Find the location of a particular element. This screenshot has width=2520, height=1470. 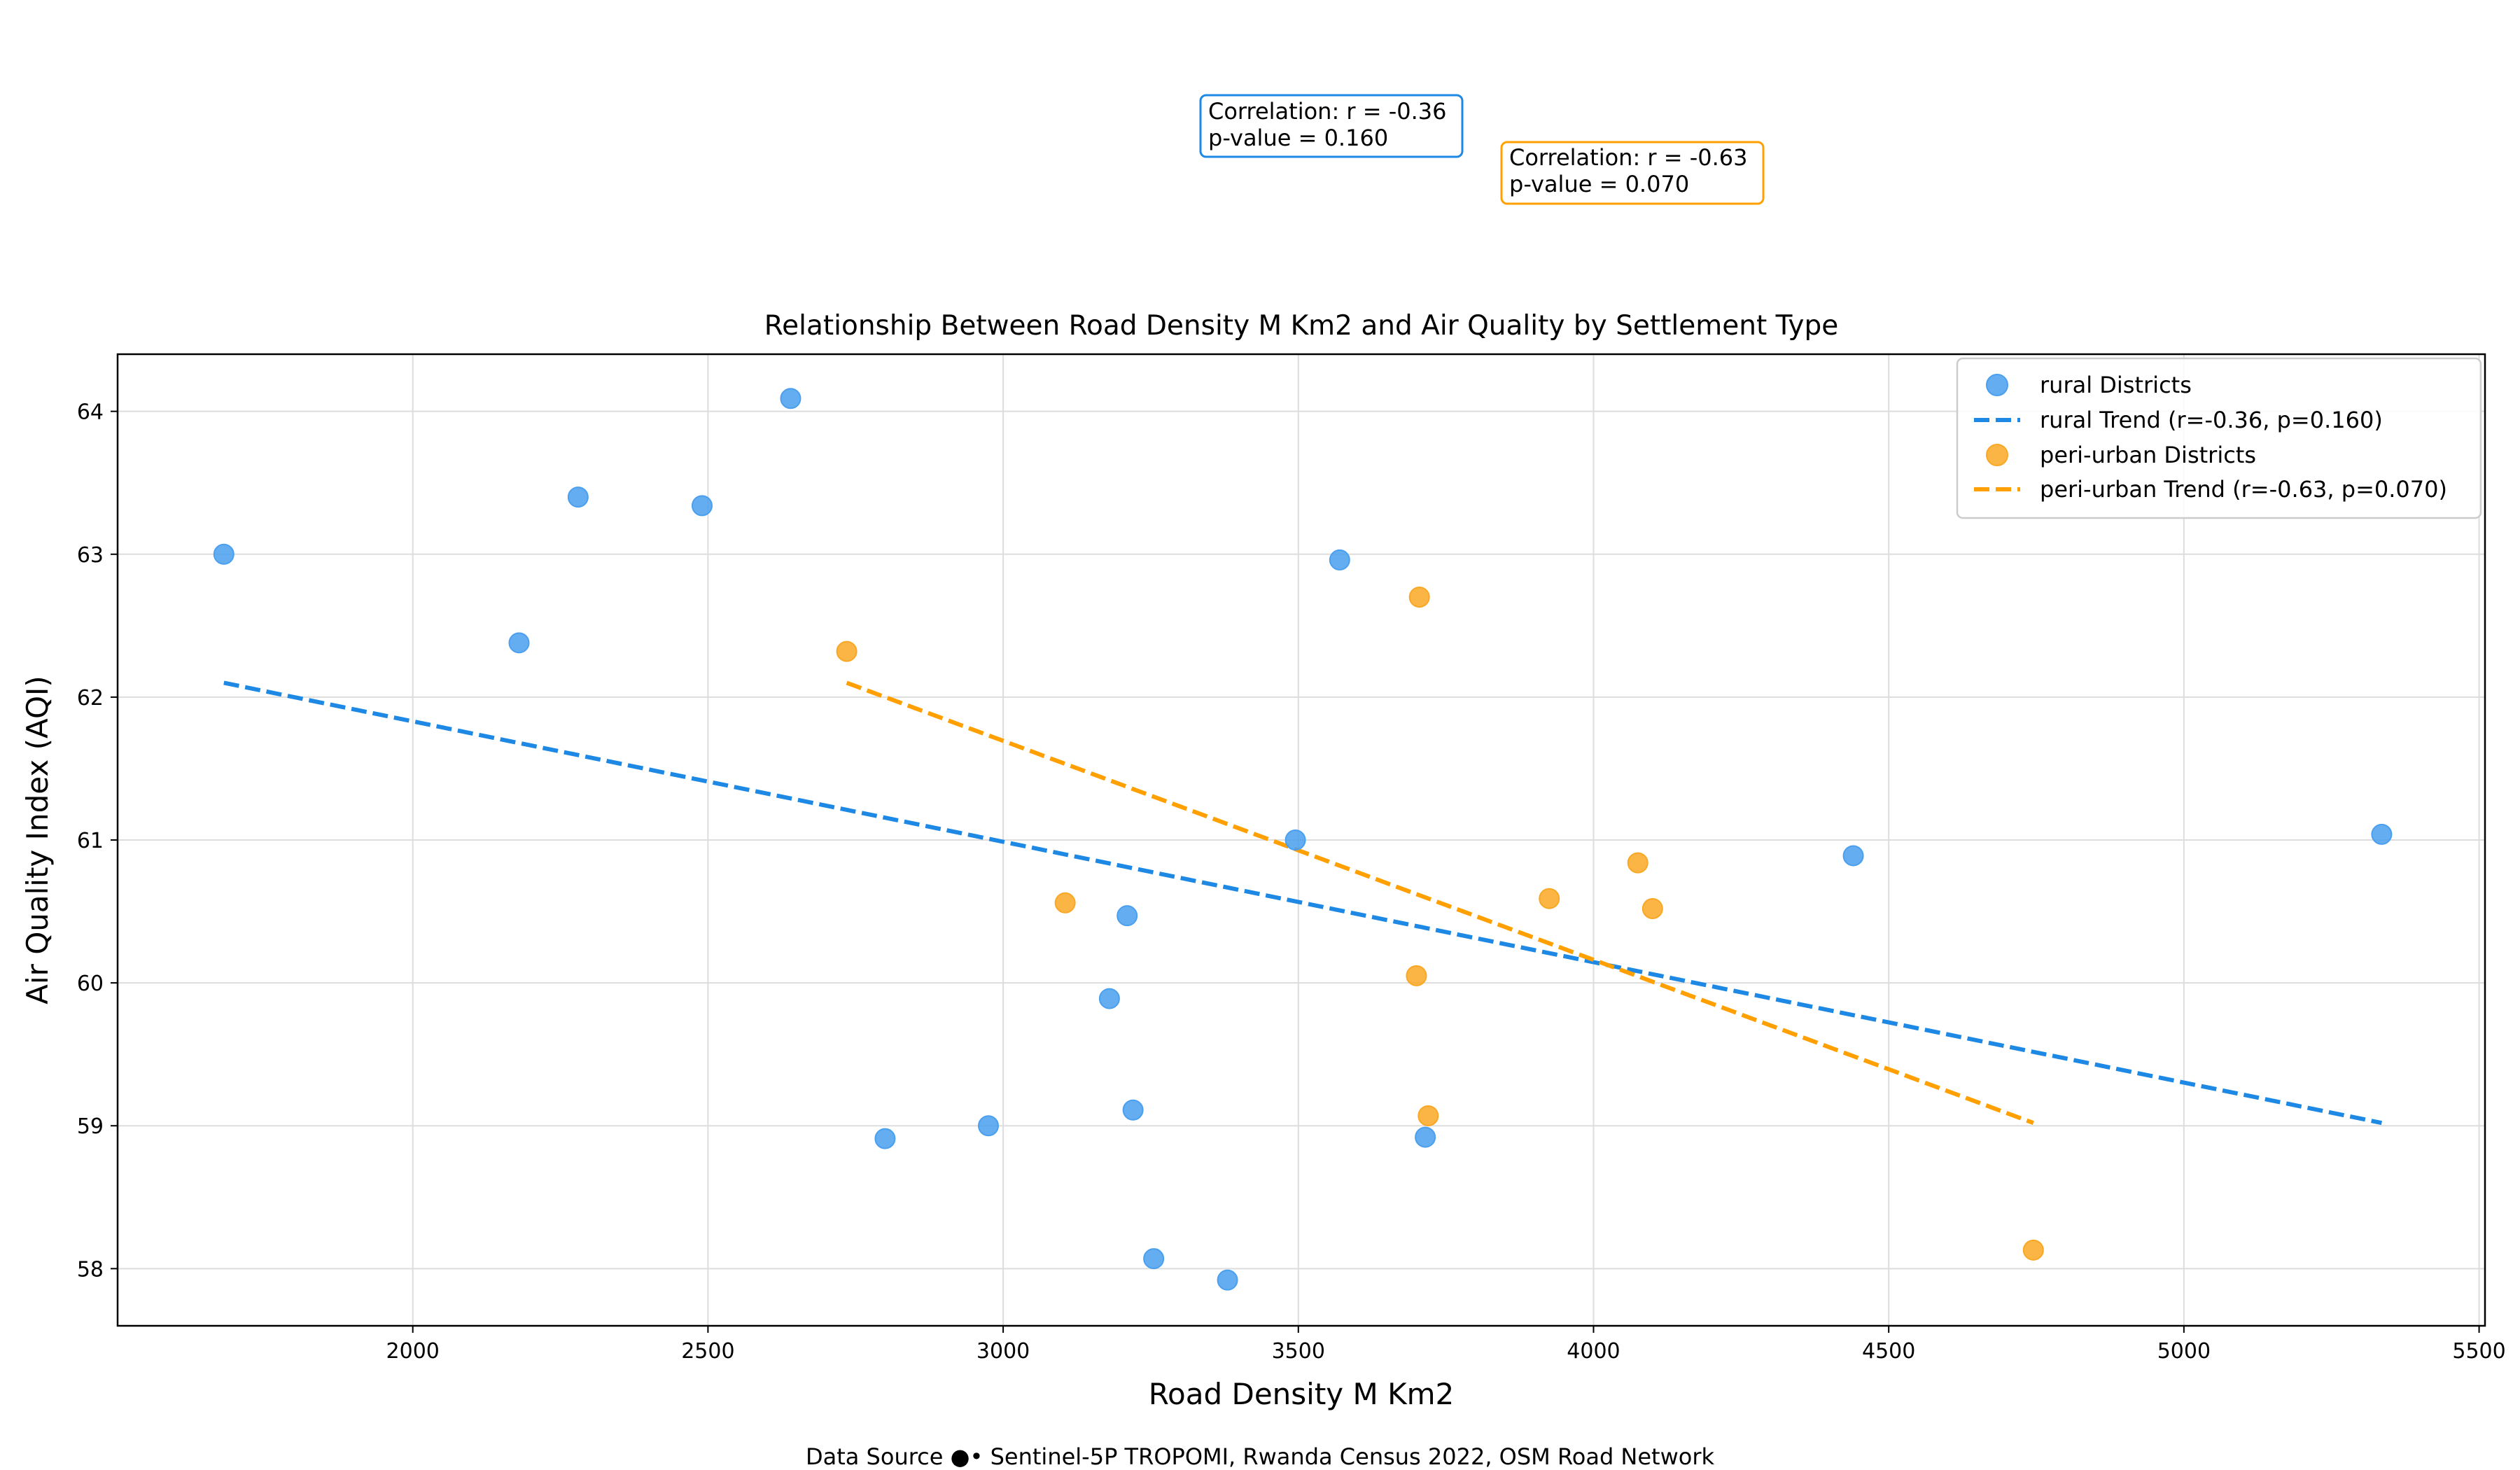

legend-rural-label: rural Districts is located at coordinates (2116, 385).